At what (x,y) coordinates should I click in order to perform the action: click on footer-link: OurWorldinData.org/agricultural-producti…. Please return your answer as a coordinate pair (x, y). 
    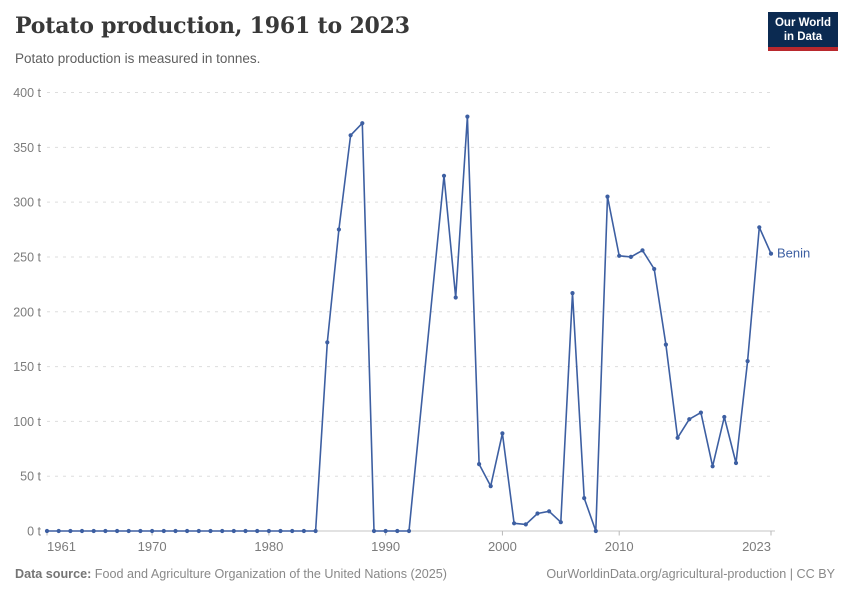
    Looking at the image, I should click on (690, 574).